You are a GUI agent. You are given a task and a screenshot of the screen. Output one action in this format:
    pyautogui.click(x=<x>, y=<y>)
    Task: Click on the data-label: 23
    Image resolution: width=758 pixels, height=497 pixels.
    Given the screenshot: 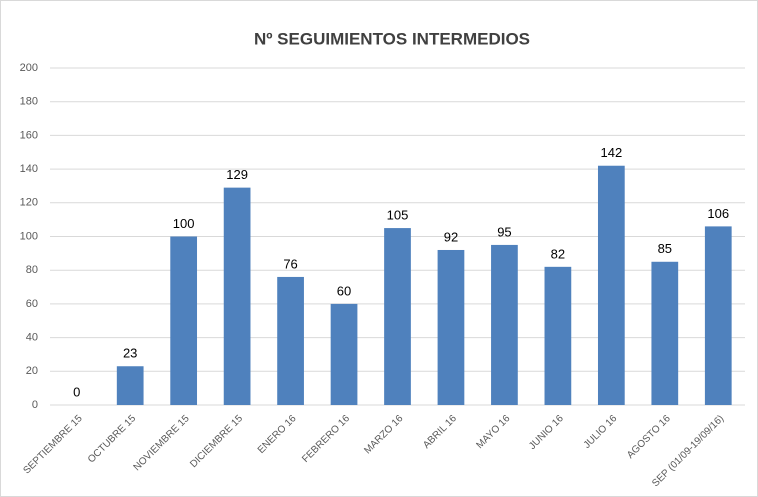 What is the action you would take?
    pyautogui.click(x=130, y=353)
    